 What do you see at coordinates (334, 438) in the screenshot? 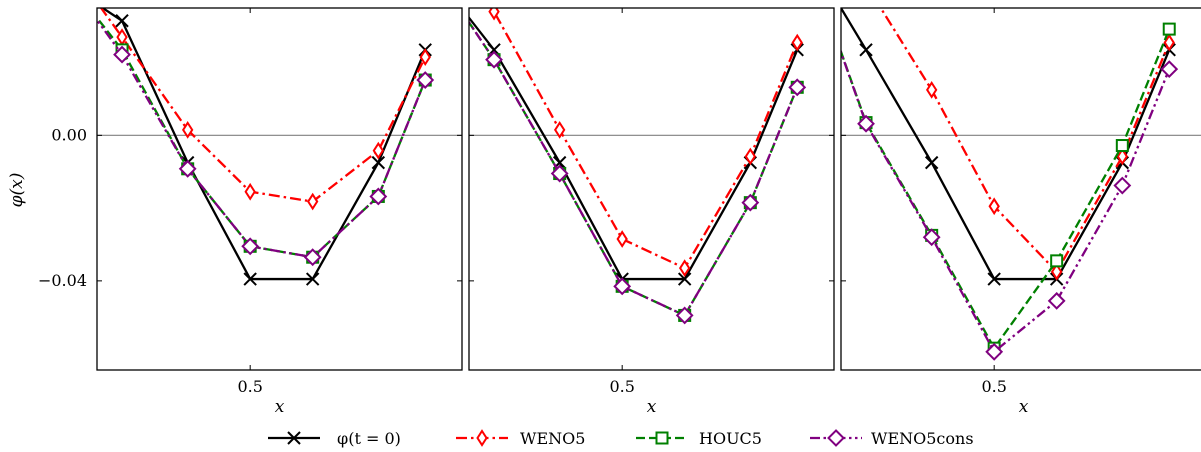
I see `legend-item-phi0: φ(t = 0)` at bounding box center [334, 438].